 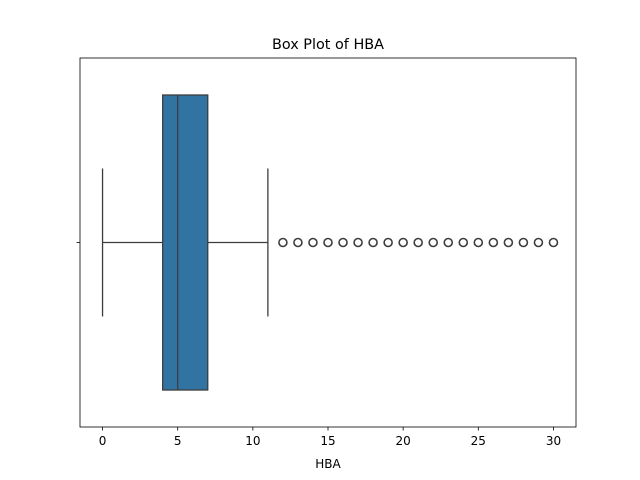 I want to click on x-tick-label: 5, so click(x=178, y=441).